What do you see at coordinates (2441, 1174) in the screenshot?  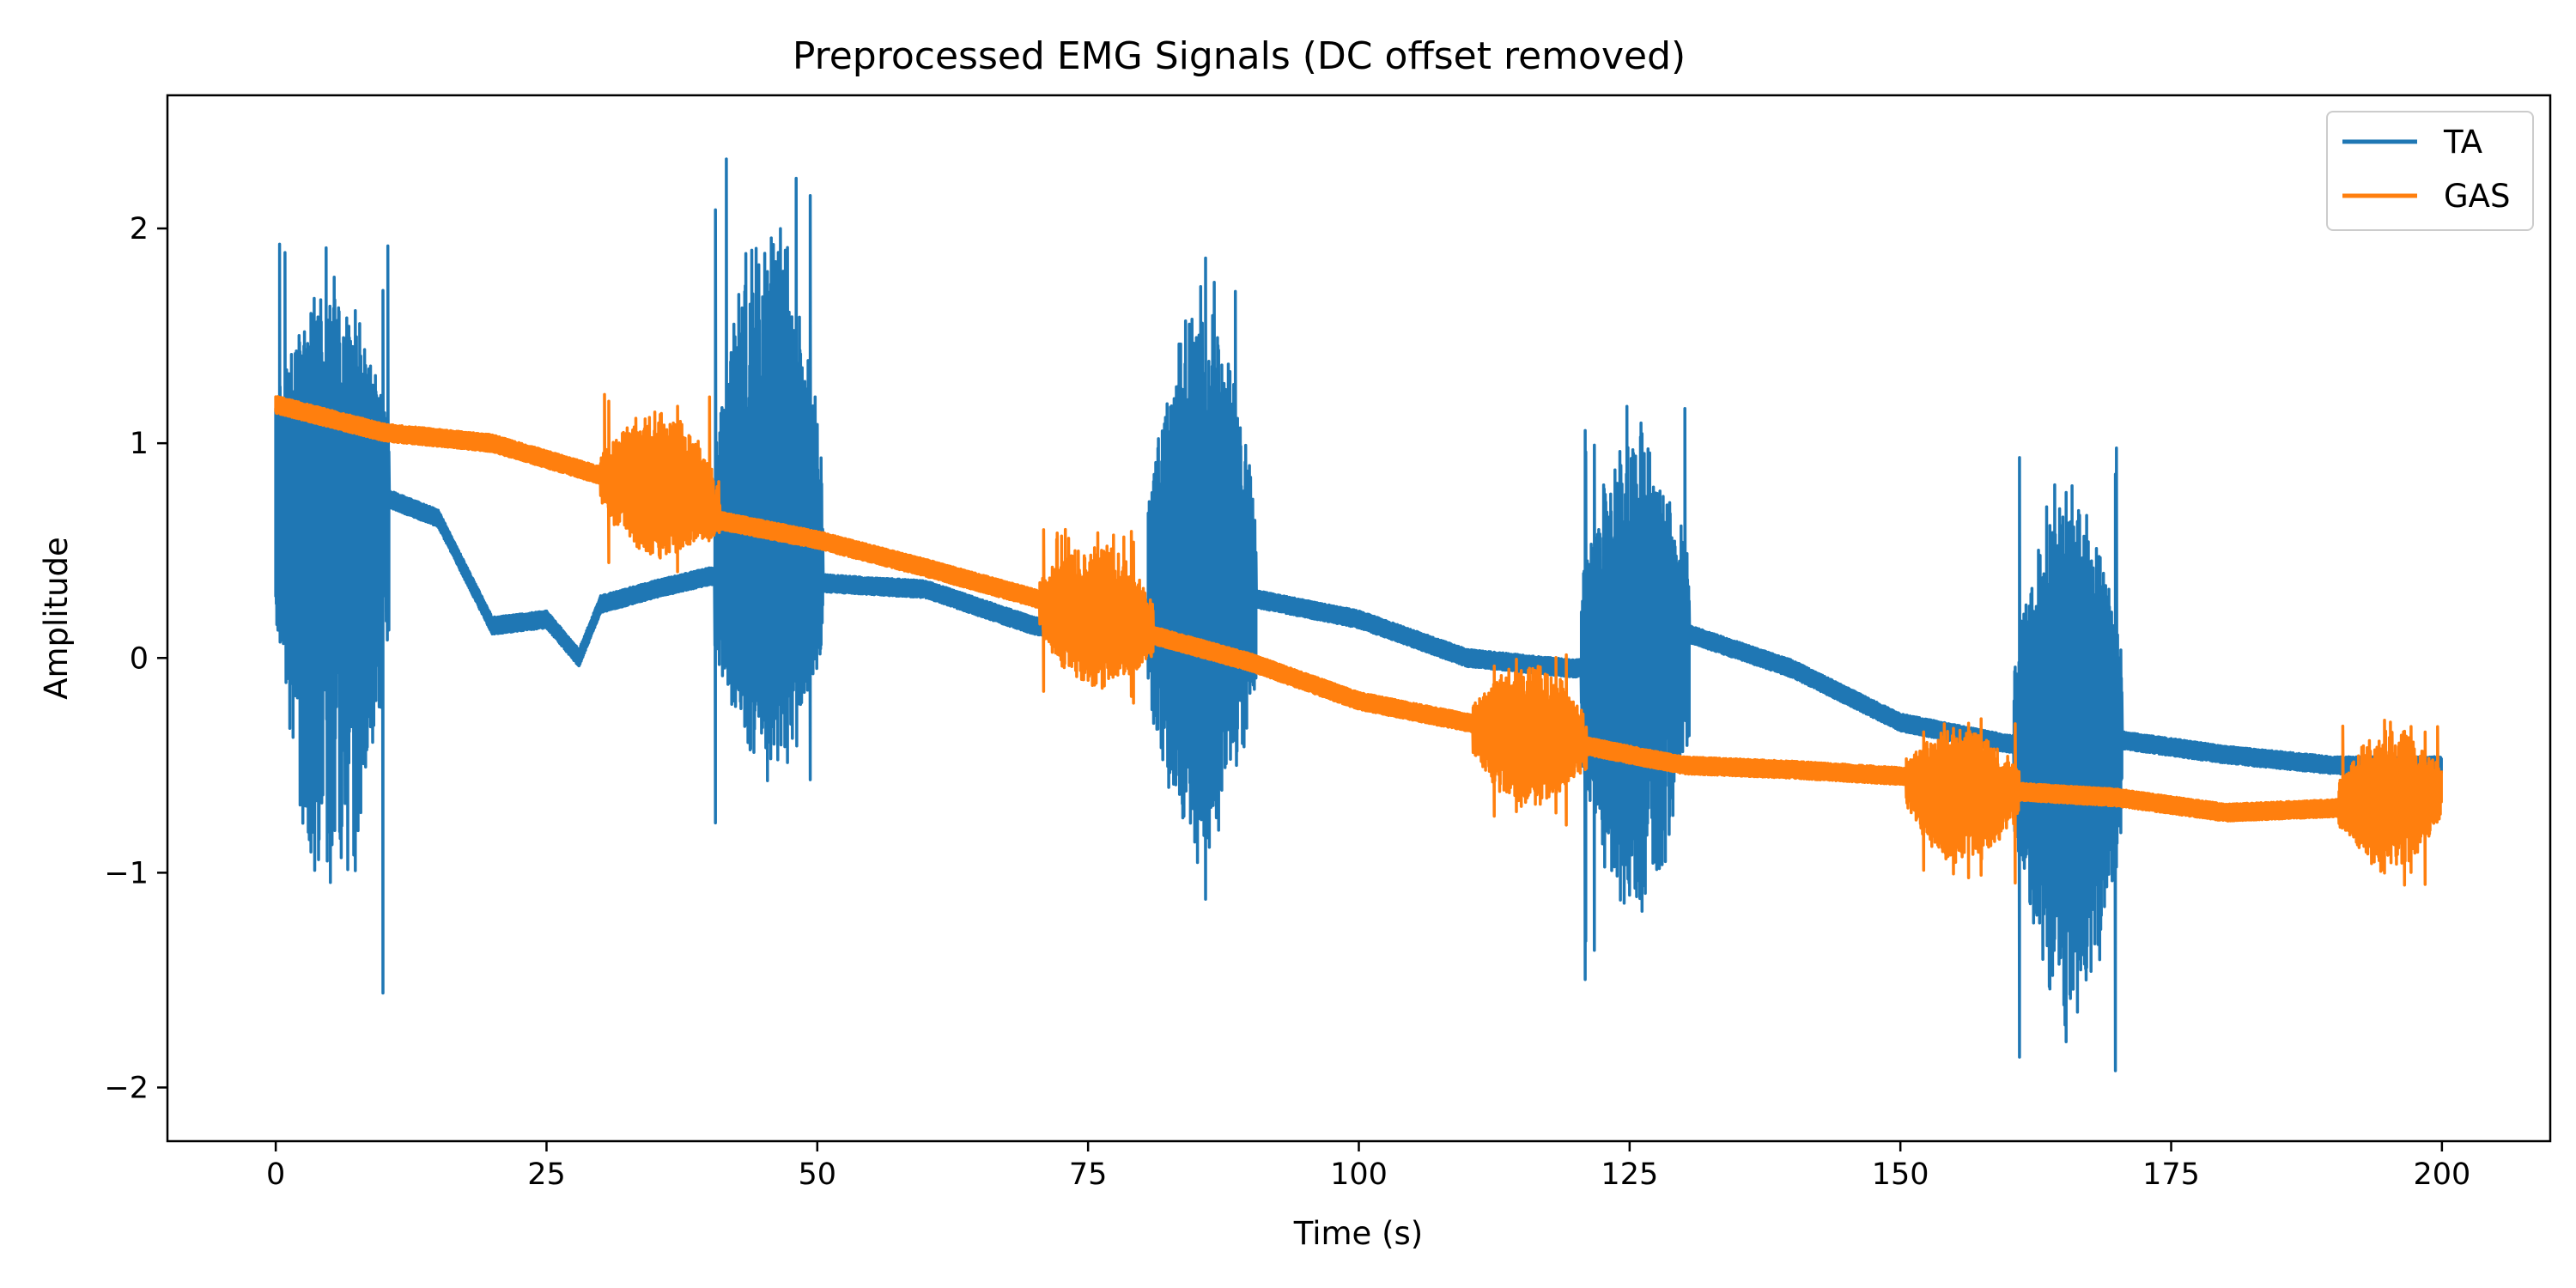 I see `x-tick-label: 200` at bounding box center [2441, 1174].